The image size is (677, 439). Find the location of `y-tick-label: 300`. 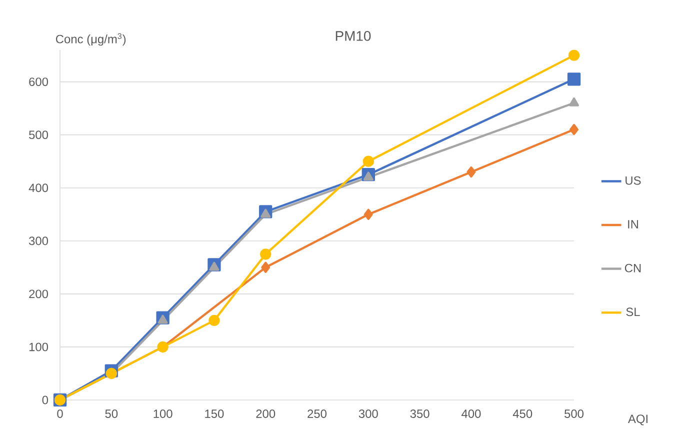

y-tick-label: 300 is located at coordinates (38, 241).